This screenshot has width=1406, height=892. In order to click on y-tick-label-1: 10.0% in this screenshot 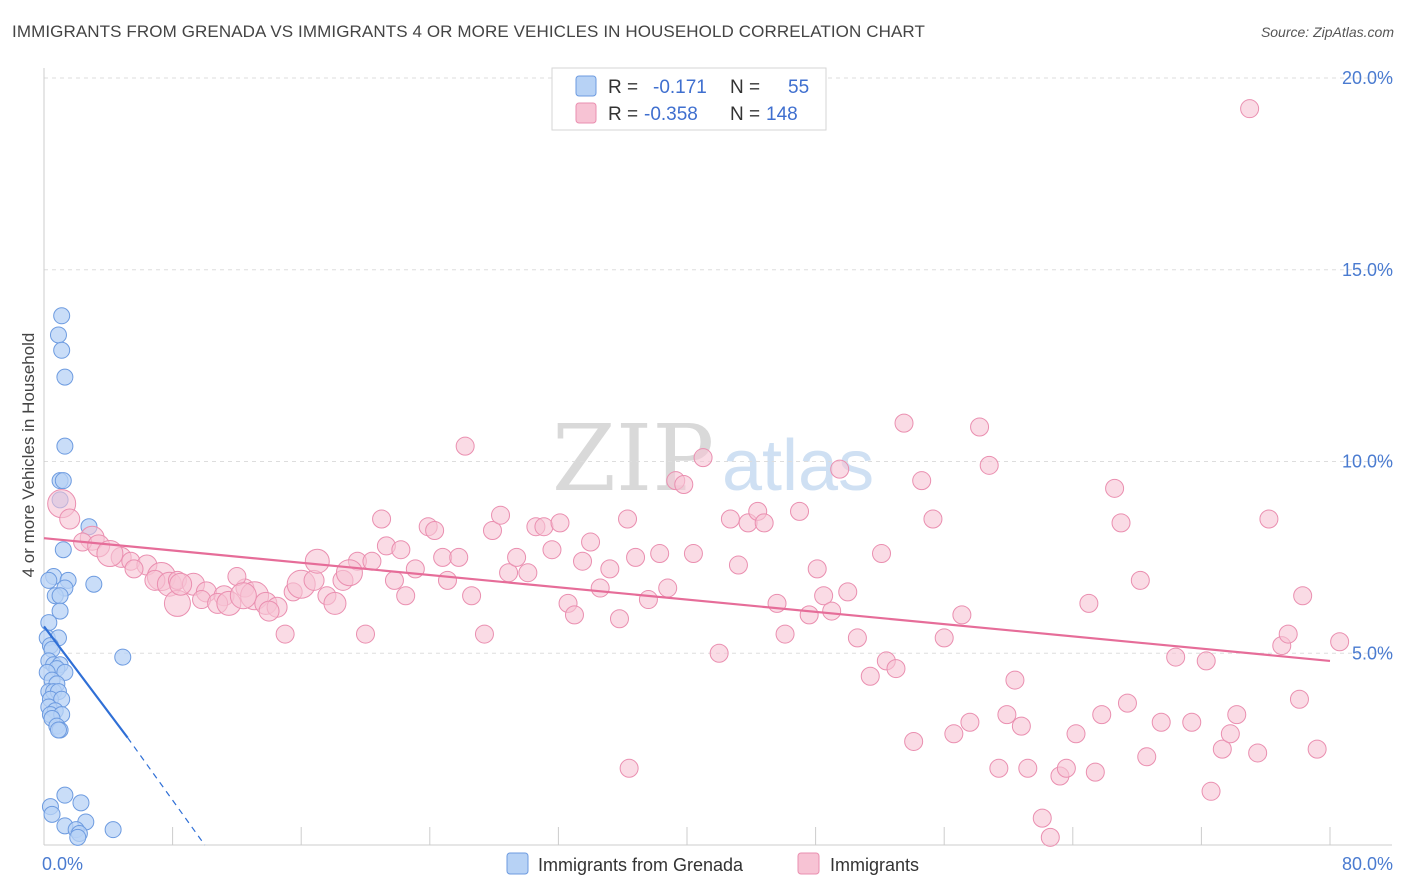, I will do `click(1367, 462)`.